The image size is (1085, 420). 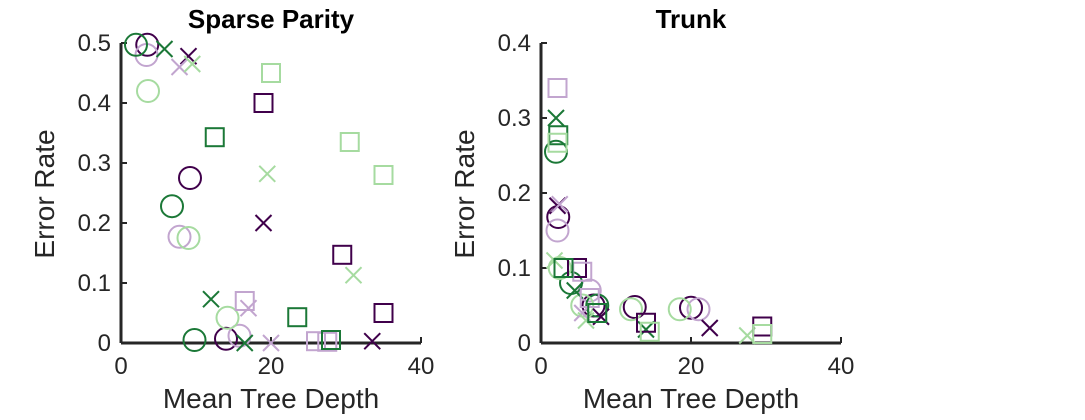 I want to click on data-points, so click(x=658, y=211).